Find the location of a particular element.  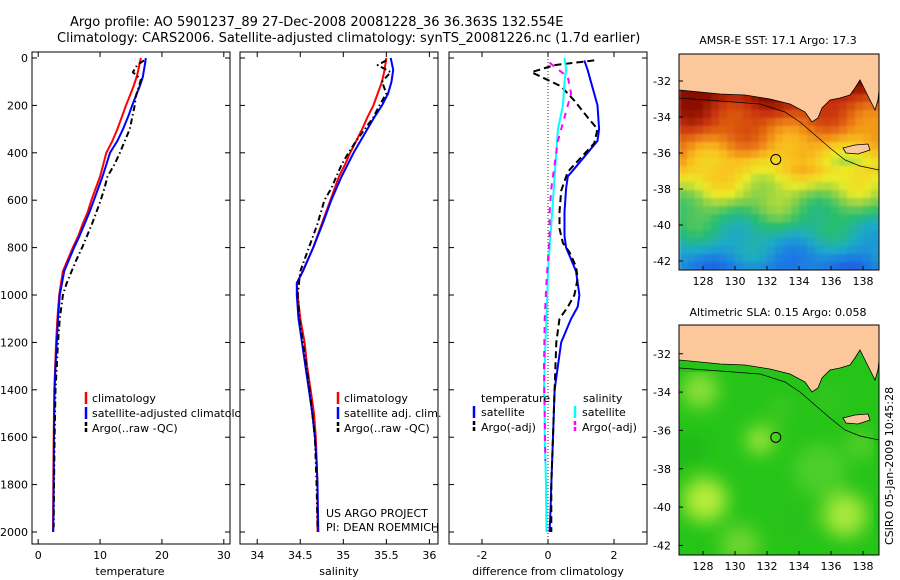

x-tick-label: 0 is located at coordinates (38, 555).